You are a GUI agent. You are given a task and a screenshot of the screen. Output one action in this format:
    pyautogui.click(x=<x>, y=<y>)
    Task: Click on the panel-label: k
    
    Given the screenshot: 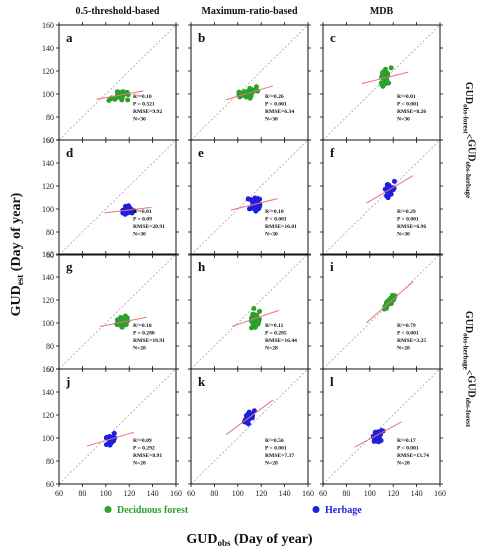 What is the action you would take?
    pyautogui.click(x=202, y=381)
    